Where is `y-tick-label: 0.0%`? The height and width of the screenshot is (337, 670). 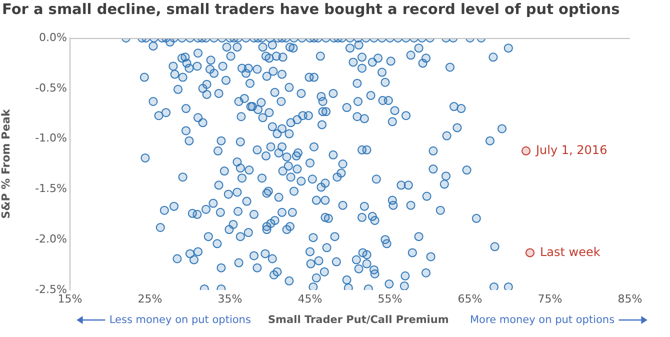 y-tick-label: 0.0% is located at coordinates (53, 37).